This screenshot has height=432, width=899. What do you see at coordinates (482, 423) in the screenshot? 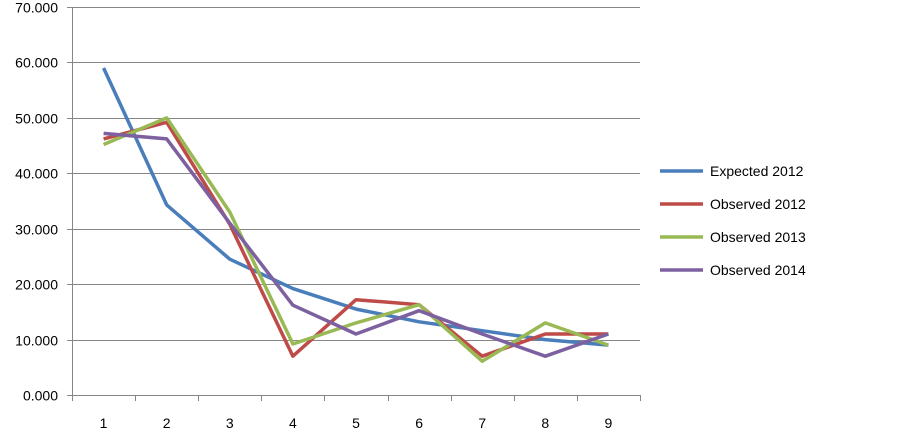
I see `x-tick-label: 7` at bounding box center [482, 423].